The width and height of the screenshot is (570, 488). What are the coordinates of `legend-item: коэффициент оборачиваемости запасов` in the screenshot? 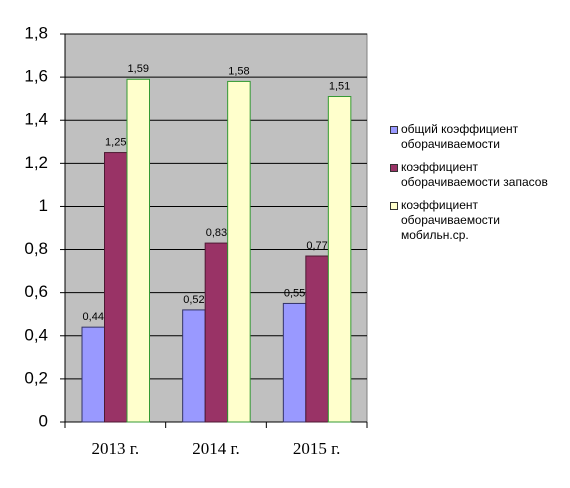 It's located at (475, 175).